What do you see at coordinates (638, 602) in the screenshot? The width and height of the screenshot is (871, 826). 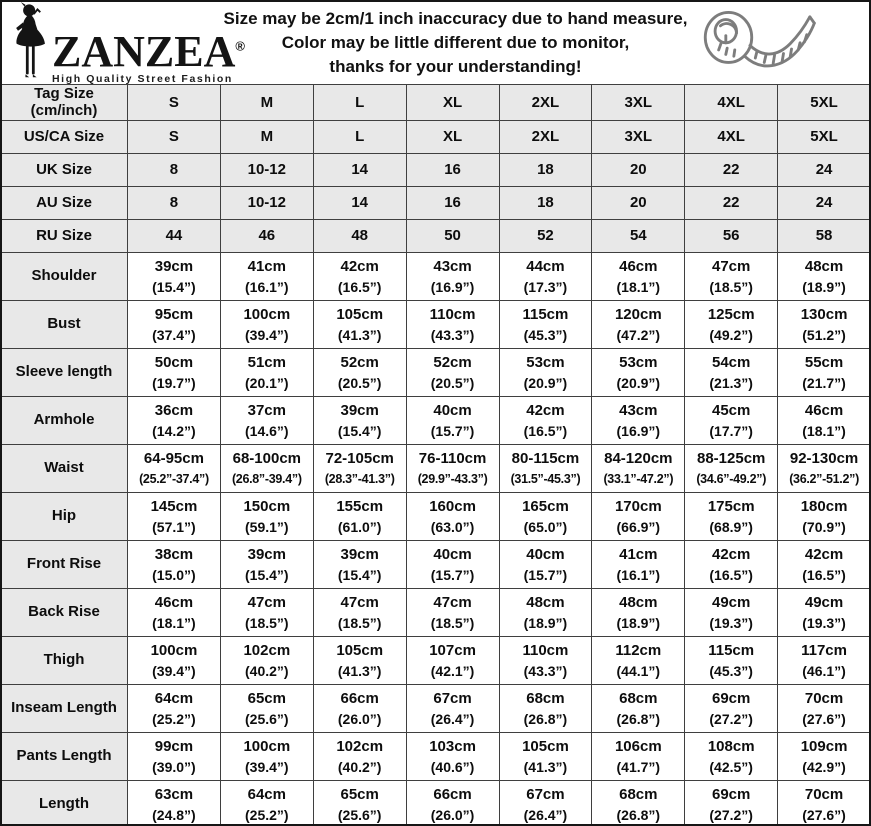 I see `value-cm: 48cm` at bounding box center [638, 602].